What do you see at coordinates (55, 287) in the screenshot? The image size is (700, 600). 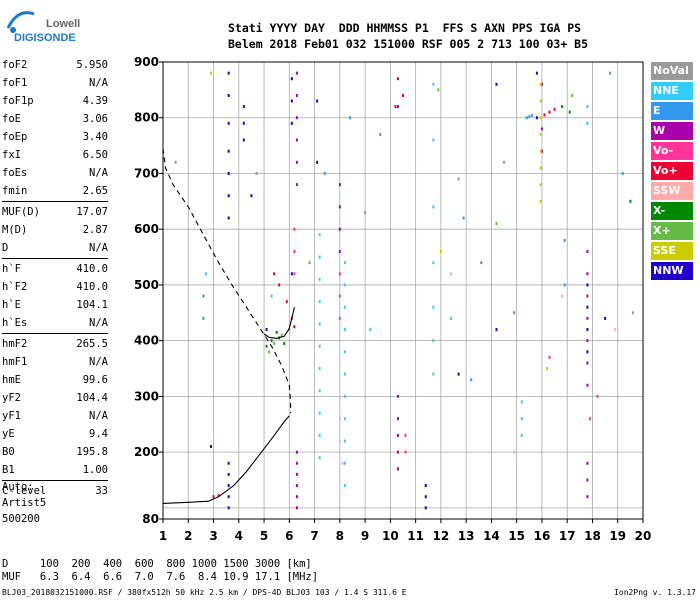 I see `param-row: h`F2 410.0` at bounding box center [55, 287].